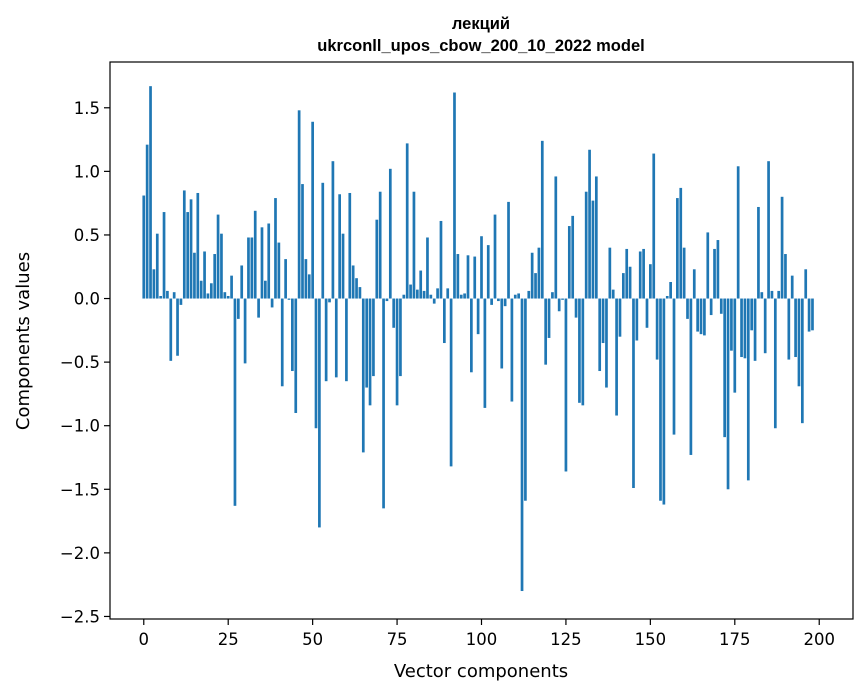 Image resolution: width=867 pixels, height=696 pixels. I want to click on x-tick-label: 75, so click(397, 639).